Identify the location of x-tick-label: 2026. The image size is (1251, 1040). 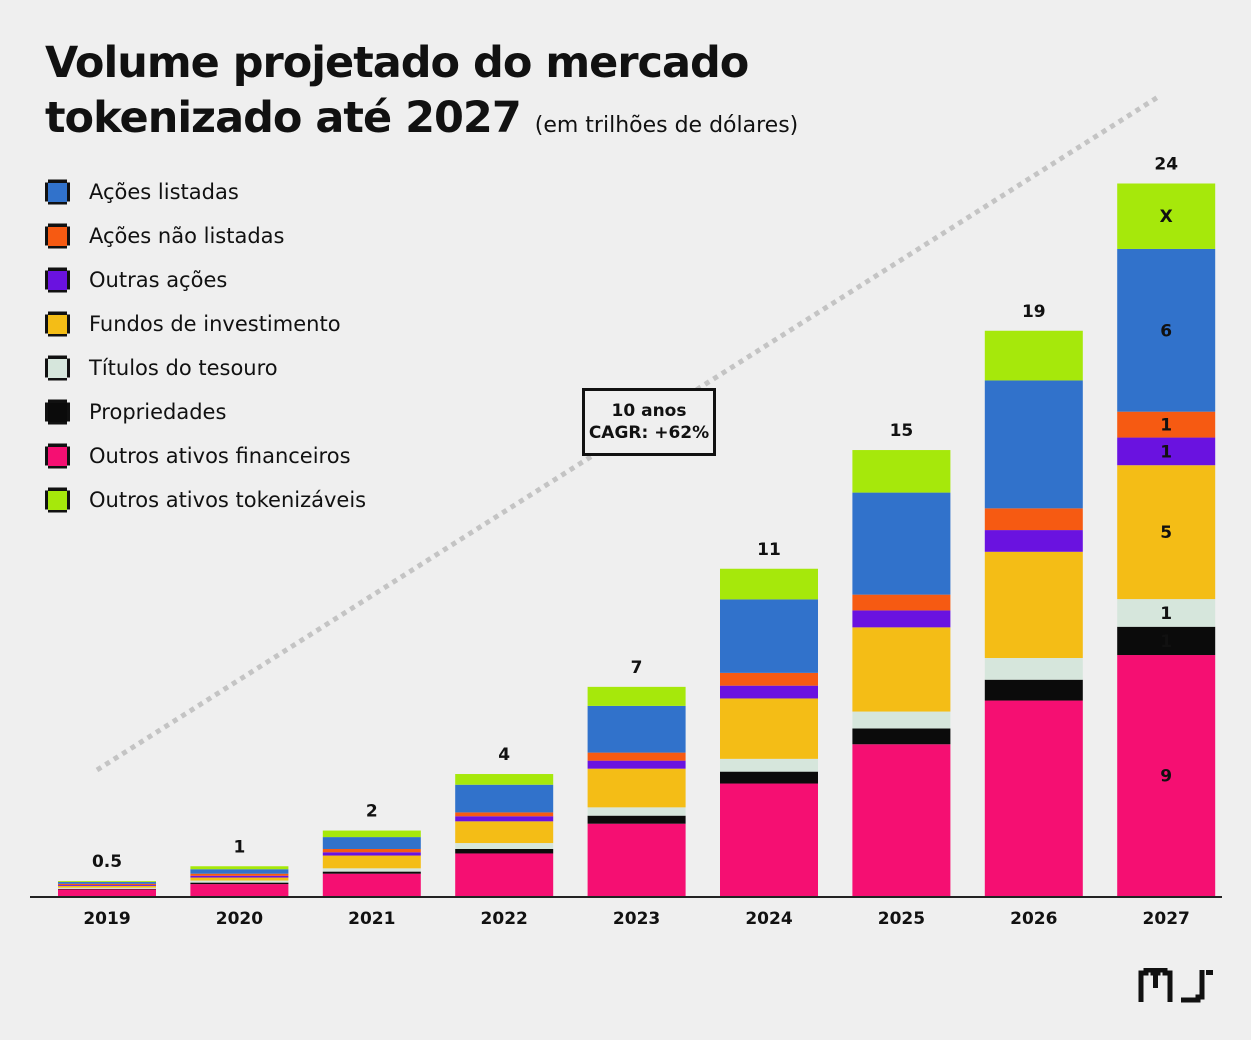
(1033, 919).